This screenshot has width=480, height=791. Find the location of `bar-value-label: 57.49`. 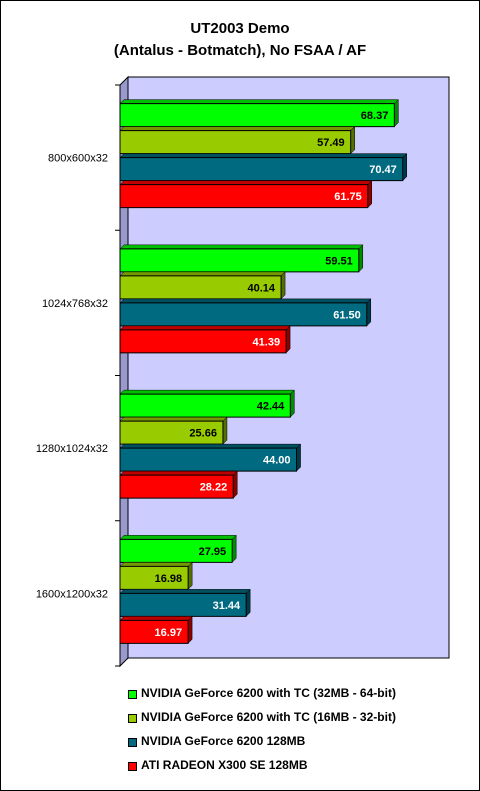

bar-value-label: 57.49 is located at coordinates (331, 143).